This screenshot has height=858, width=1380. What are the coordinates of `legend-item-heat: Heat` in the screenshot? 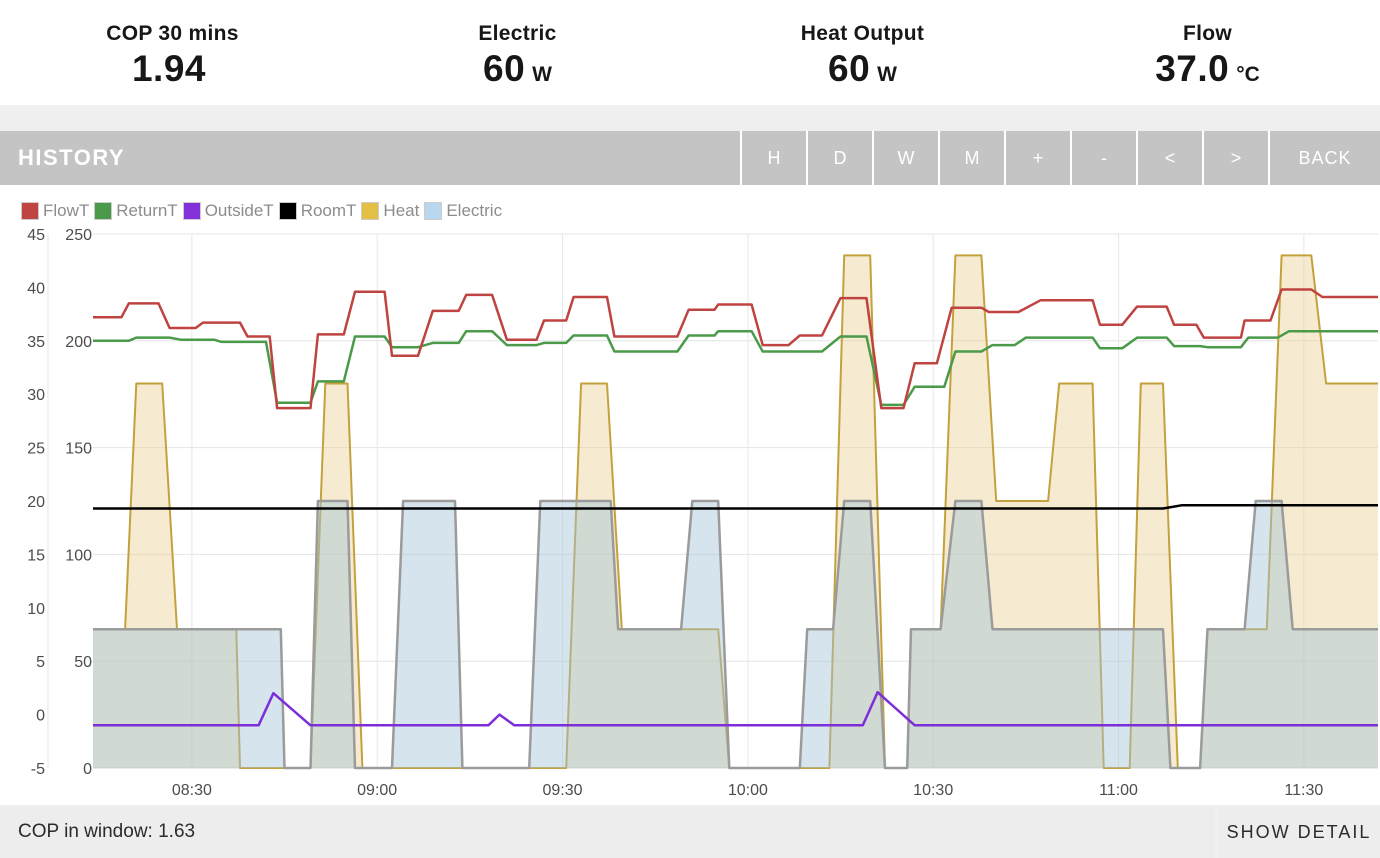 It's located at (390, 211).